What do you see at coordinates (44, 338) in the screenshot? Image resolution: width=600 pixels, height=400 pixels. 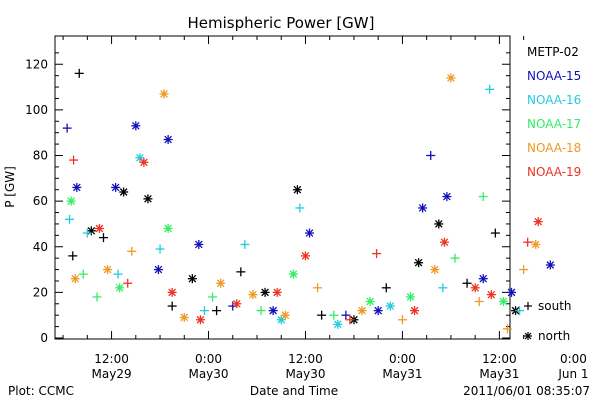 I see `y-tick-label: 0` at bounding box center [44, 338].